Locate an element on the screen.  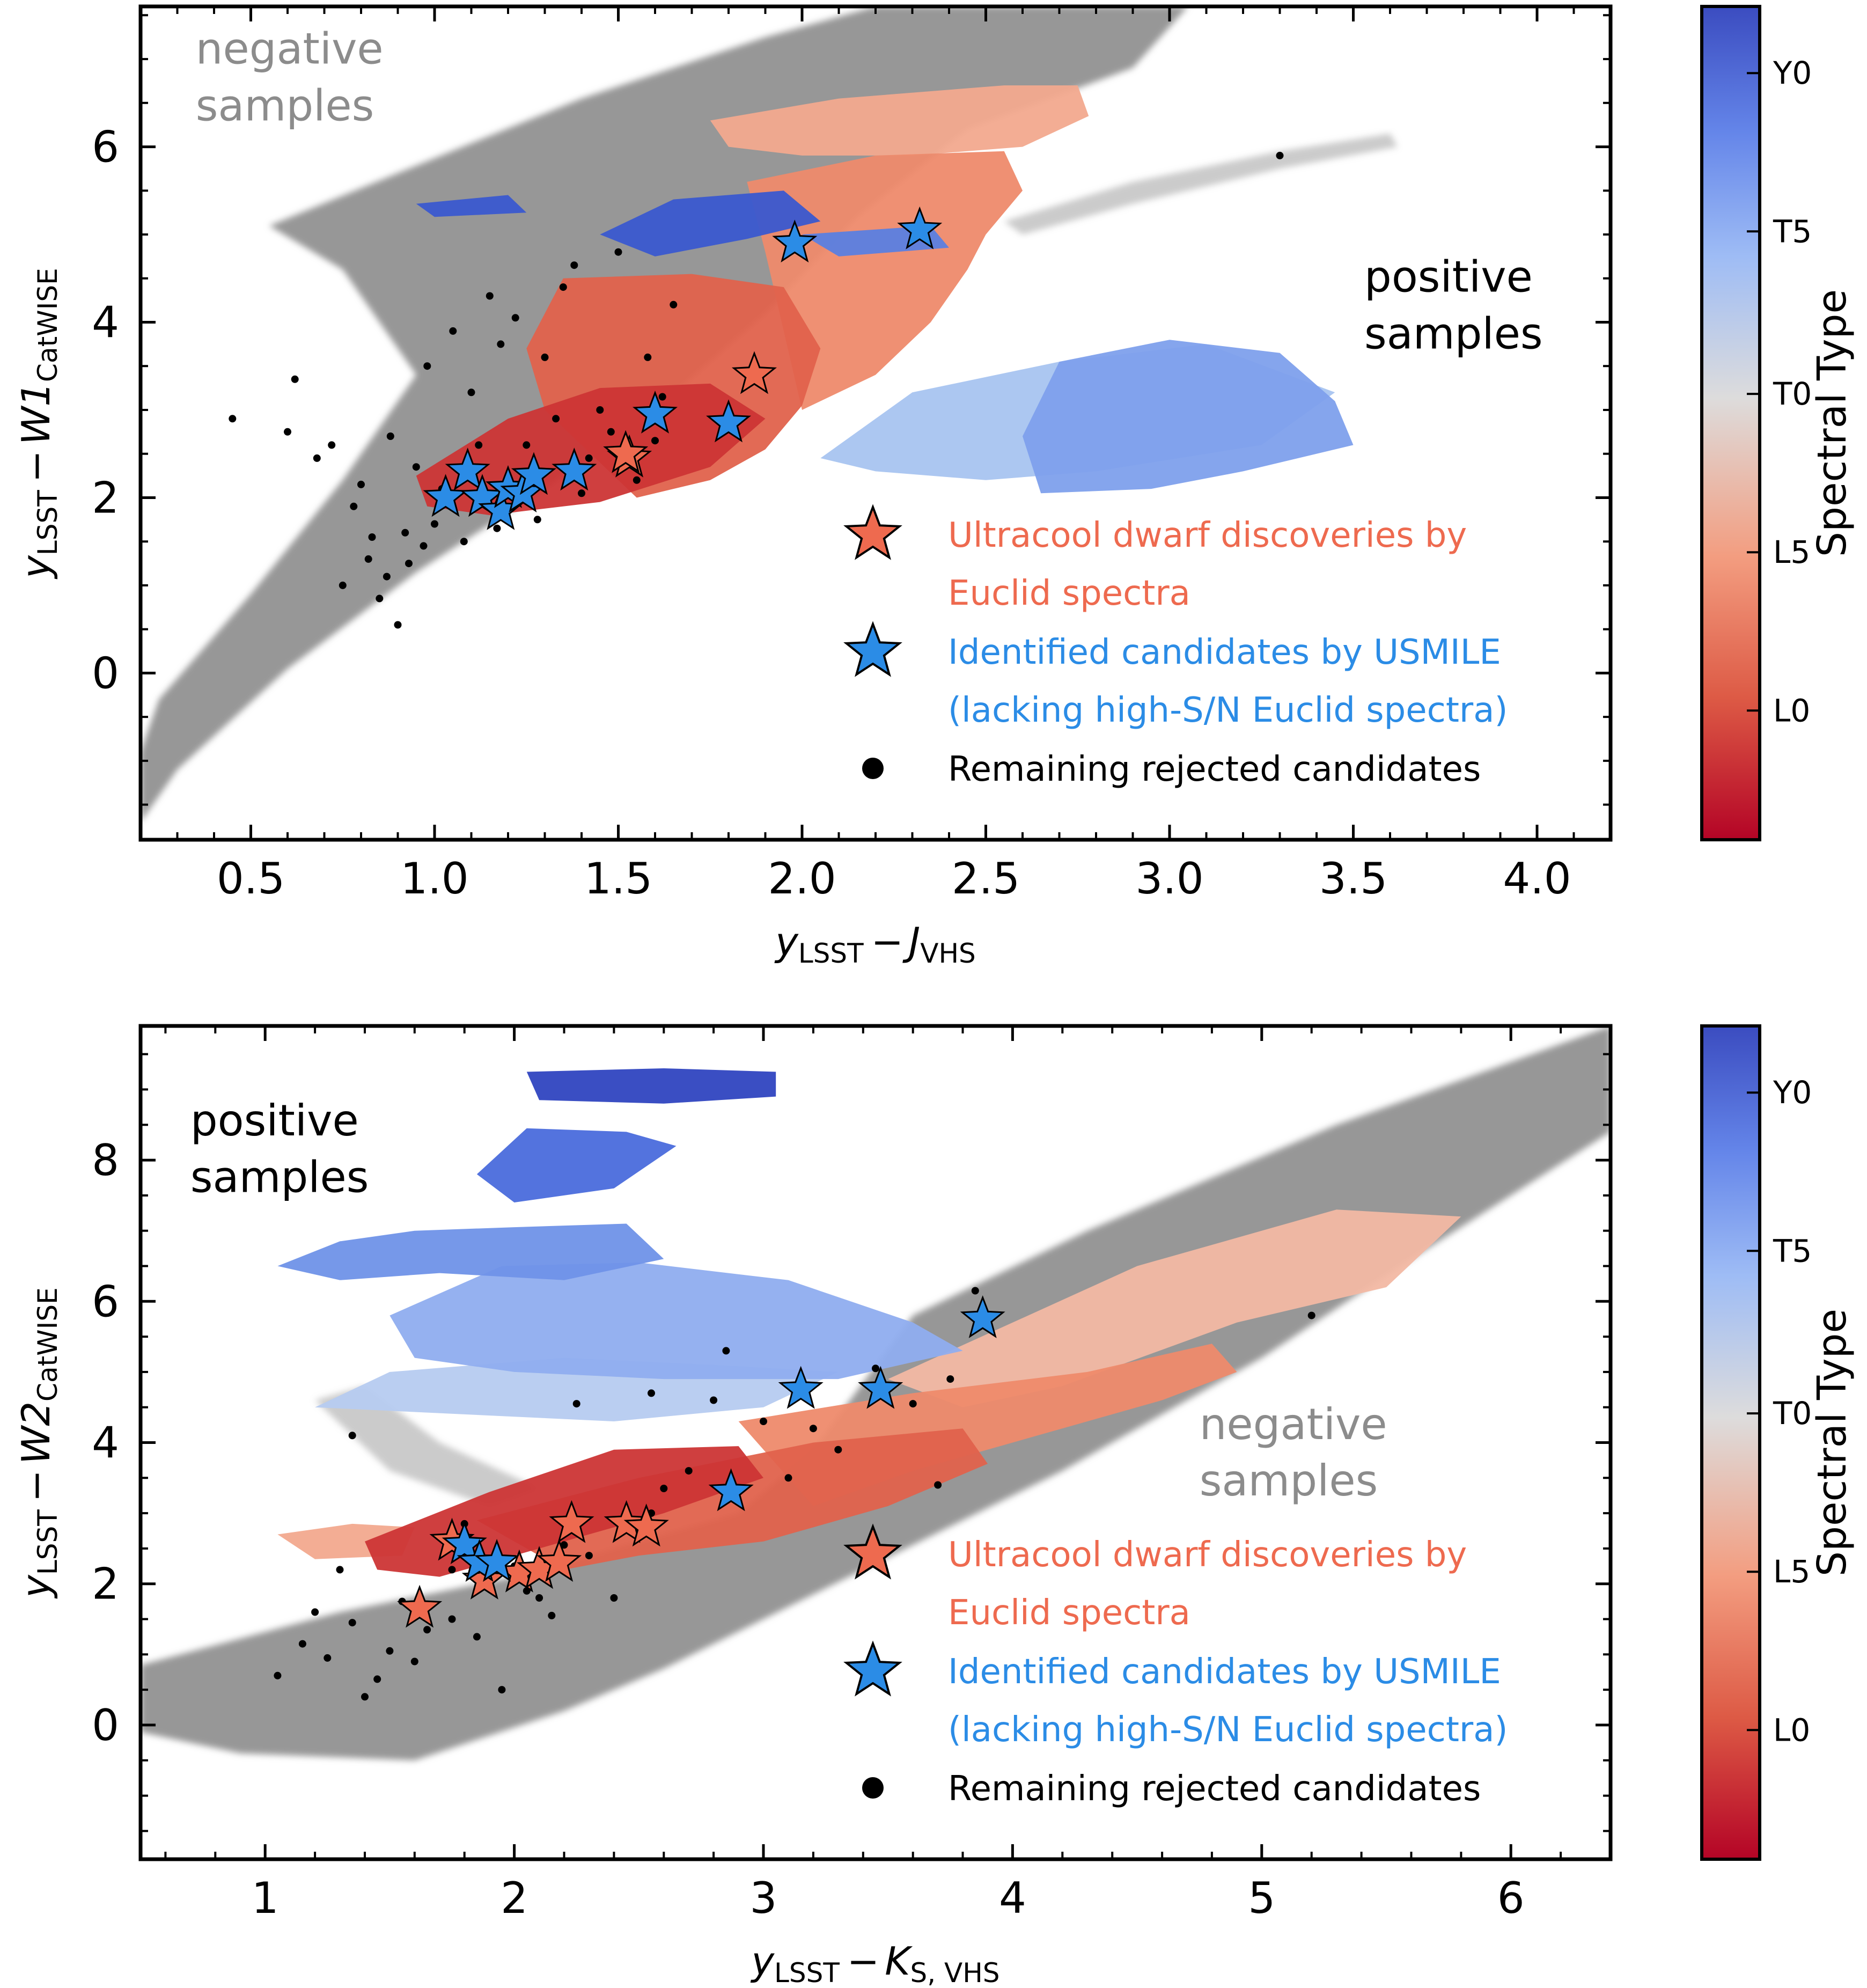
legend-usmile-star is located at coordinates (873, 1668).